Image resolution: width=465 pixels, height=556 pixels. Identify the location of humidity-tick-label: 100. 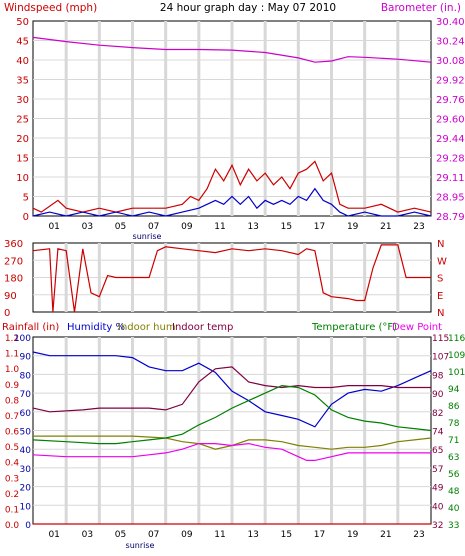
(22, 339).